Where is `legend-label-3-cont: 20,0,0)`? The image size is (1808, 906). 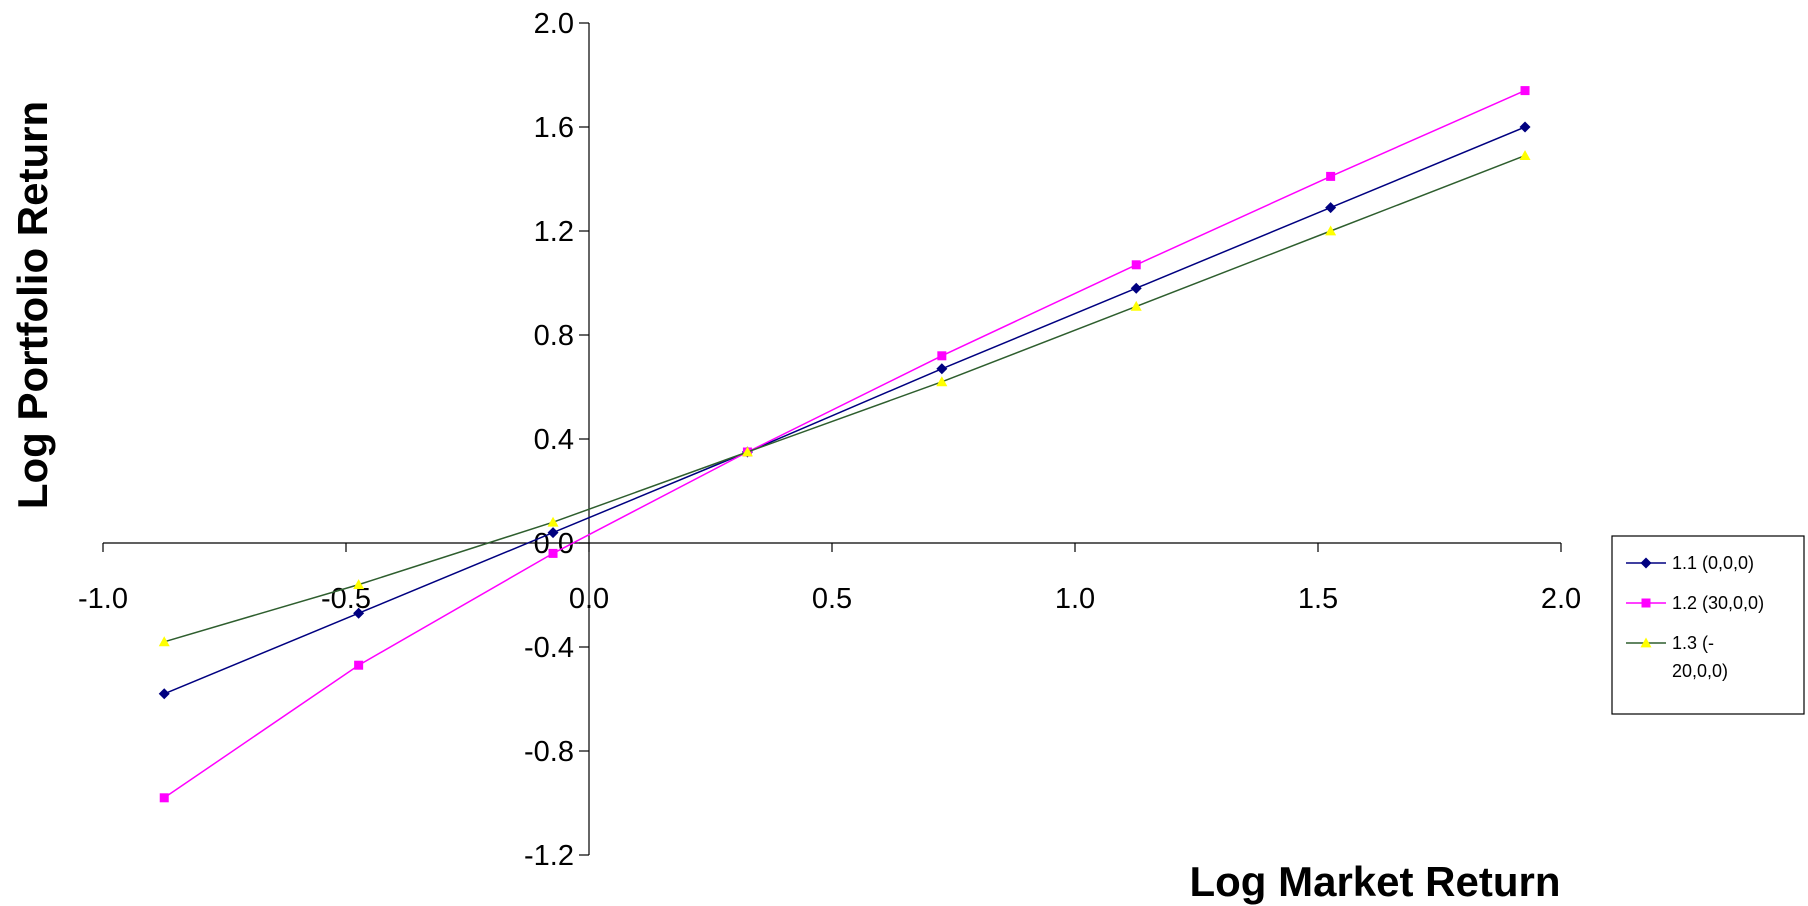 legend-label-3-cont: 20,0,0) is located at coordinates (1700, 671).